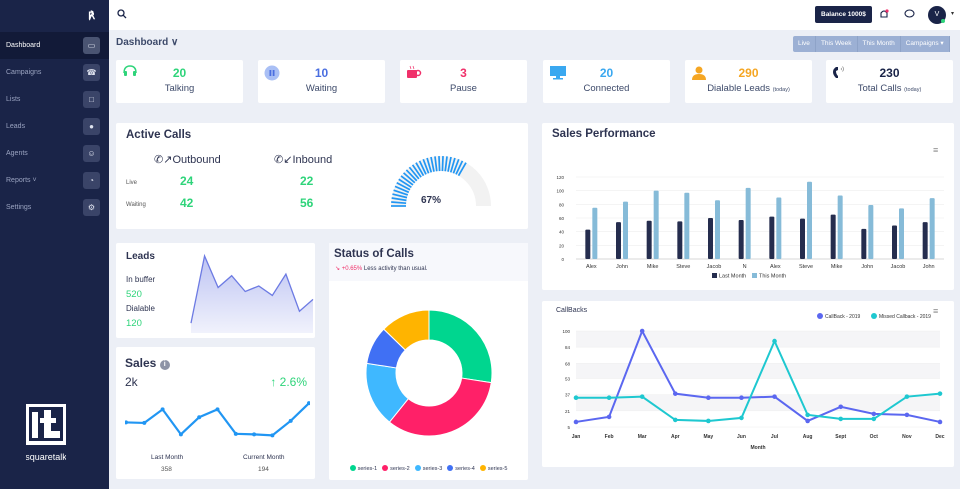 The image size is (960, 489). What do you see at coordinates (54, 126) in the screenshot?
I see `sidebar-item-leads: Leads ●` at bounding box center [54, 126].